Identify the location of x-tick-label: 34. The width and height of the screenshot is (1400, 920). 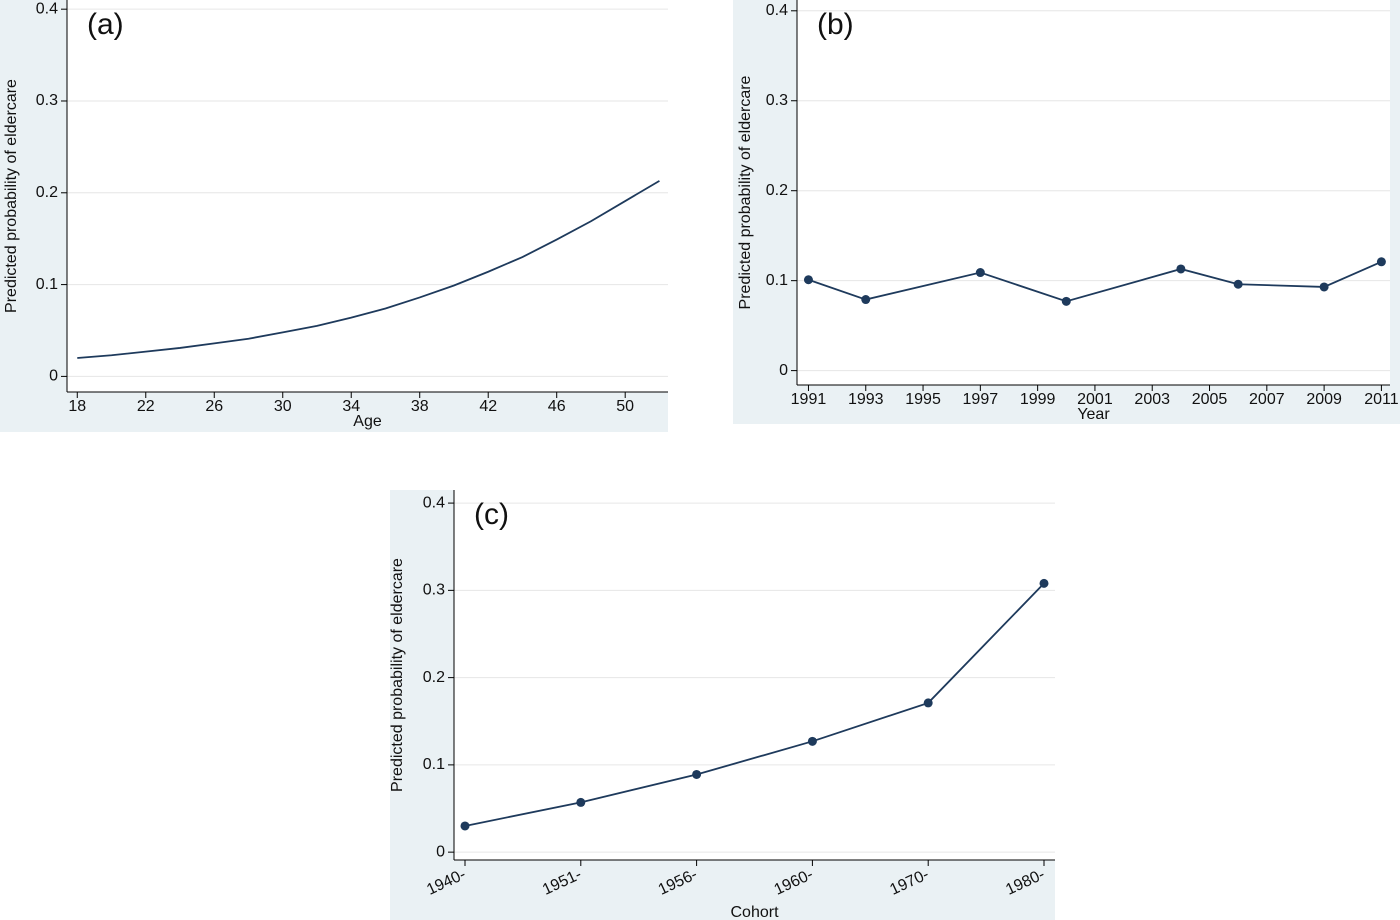
(351, 406).